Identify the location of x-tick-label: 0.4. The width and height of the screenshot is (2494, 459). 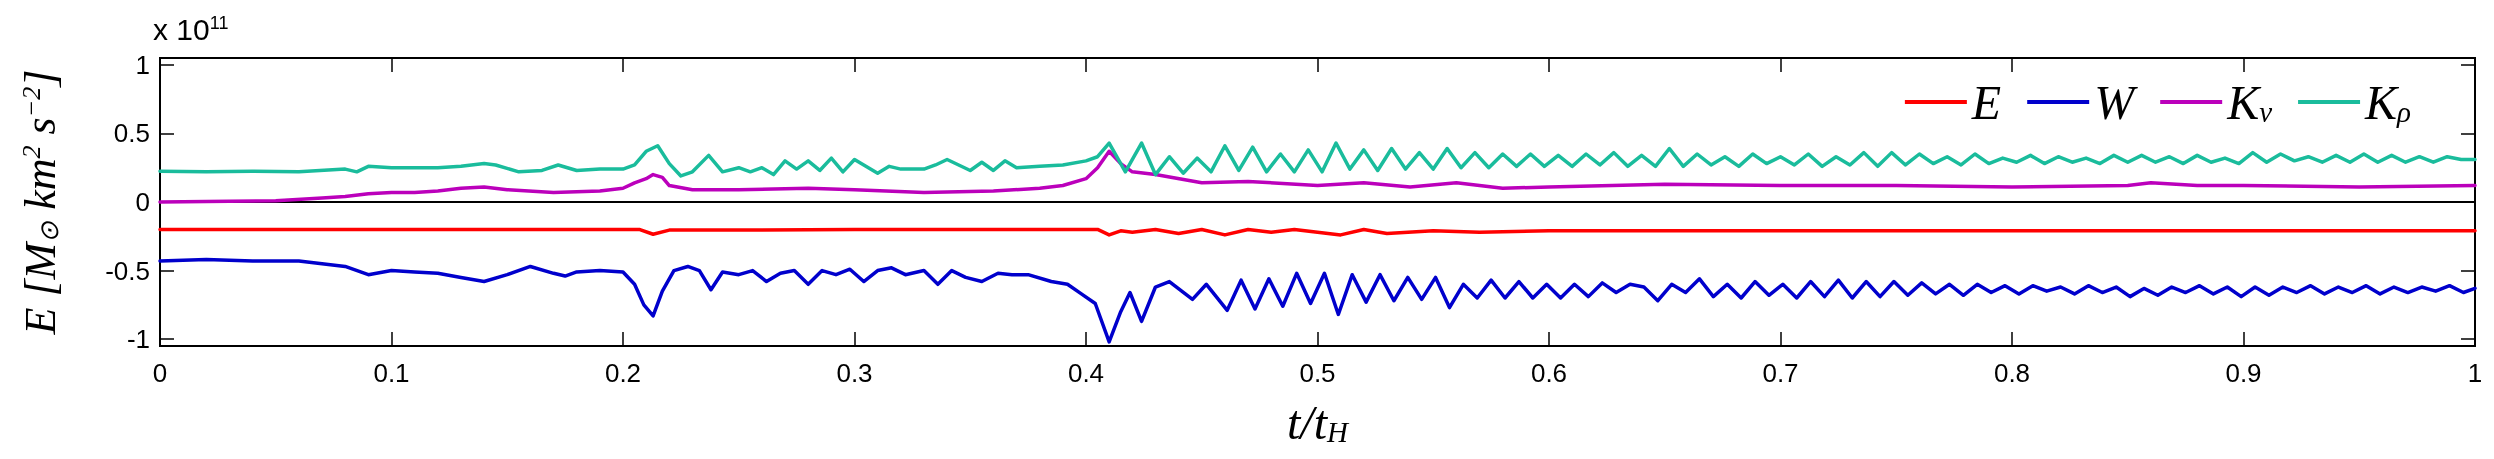
(1086, 373).